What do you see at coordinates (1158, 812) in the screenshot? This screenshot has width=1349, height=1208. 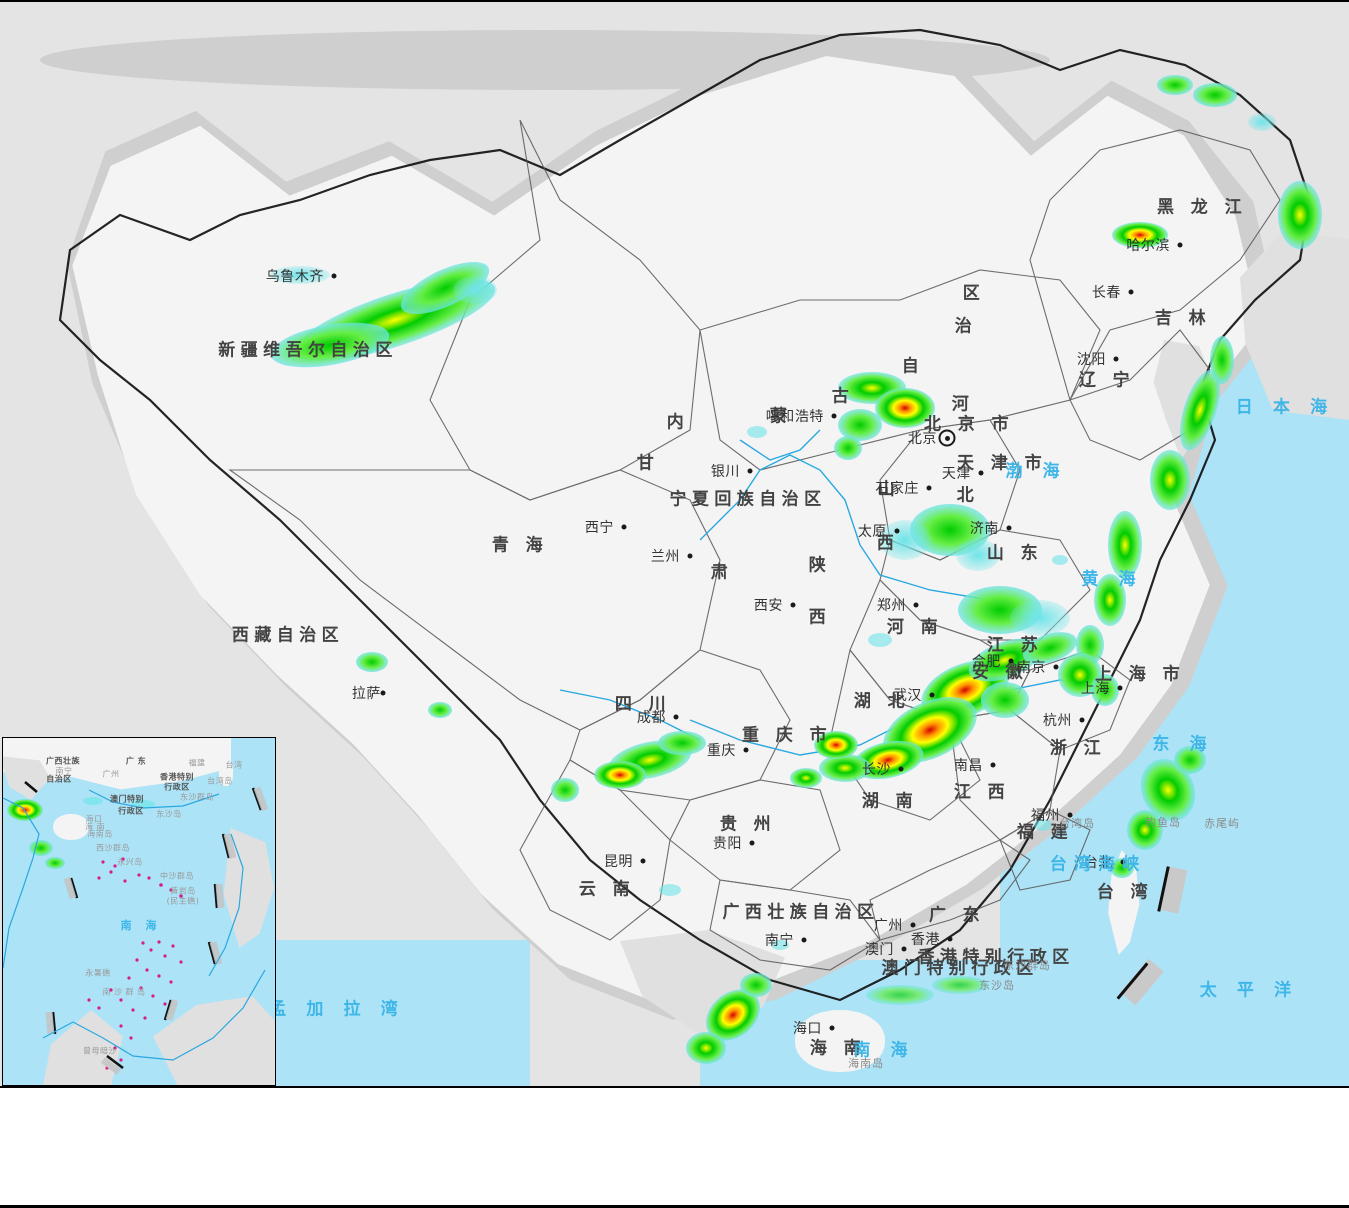 I see `echo-east-china-sea` at bounding box center [1158, 812].